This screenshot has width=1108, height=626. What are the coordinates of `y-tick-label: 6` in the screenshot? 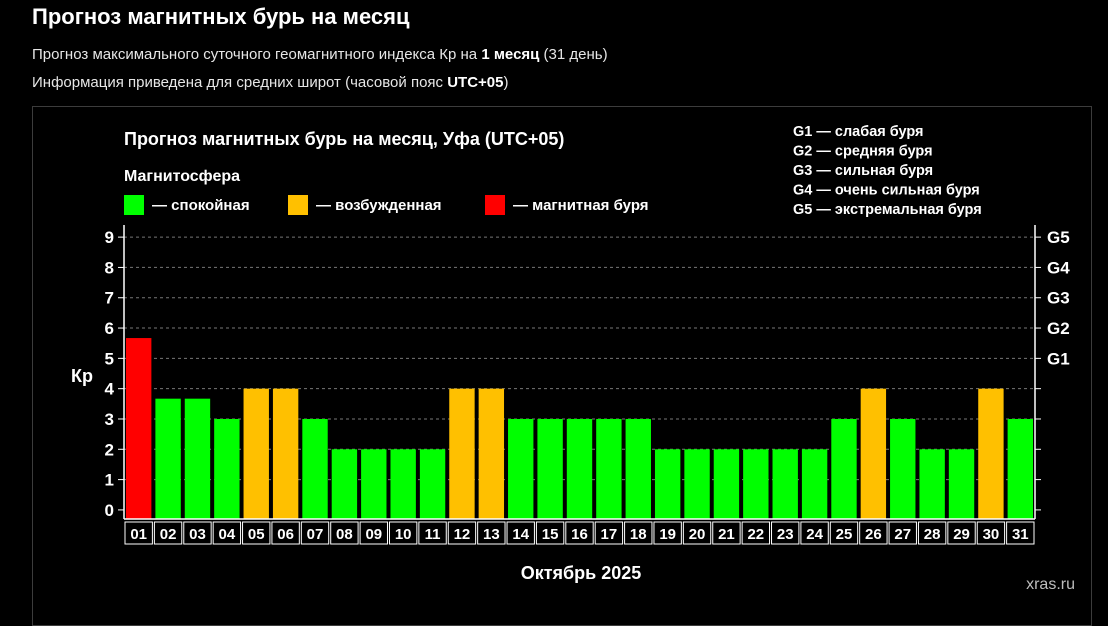 It's located at (109, 328).